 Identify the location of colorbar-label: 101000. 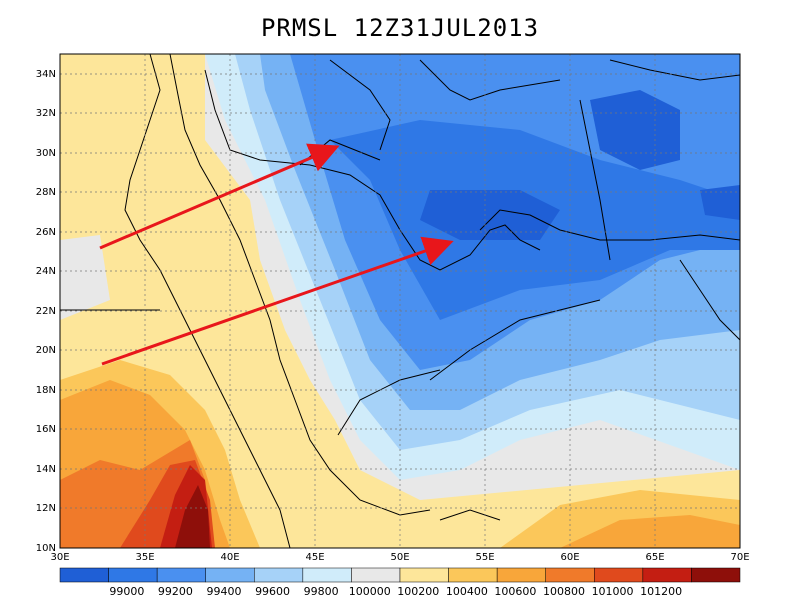
(613, 591).